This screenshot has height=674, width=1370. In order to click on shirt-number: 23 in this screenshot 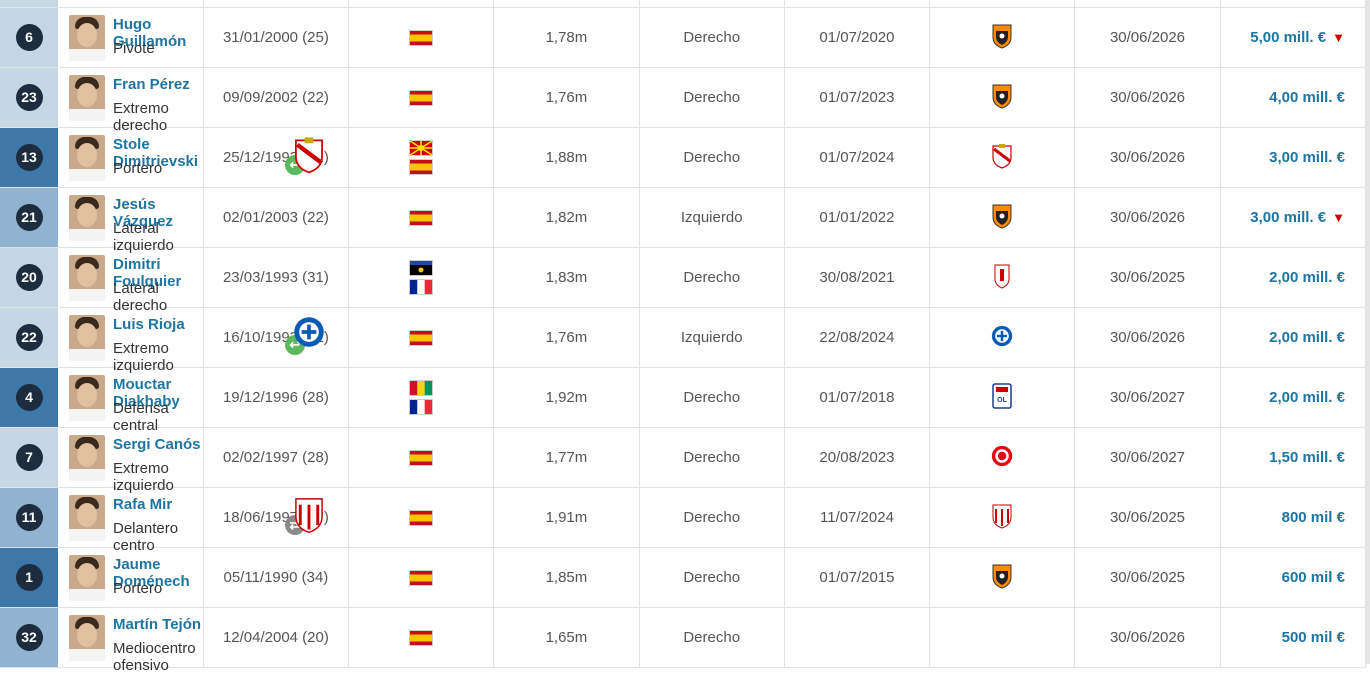, I will do `click(29, 98)`.